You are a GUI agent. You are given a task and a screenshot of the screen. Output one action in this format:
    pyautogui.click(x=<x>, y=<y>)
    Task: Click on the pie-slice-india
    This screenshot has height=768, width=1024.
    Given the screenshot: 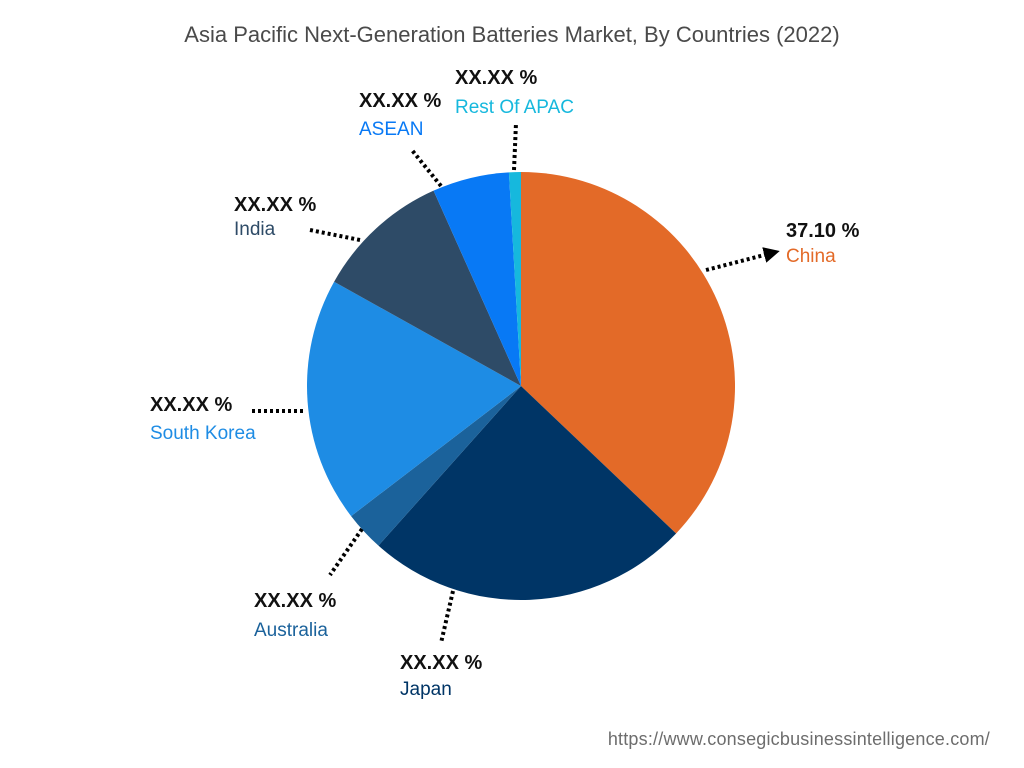 What is the action you would take?
    pyautogui.click(x=427, y=288)
    